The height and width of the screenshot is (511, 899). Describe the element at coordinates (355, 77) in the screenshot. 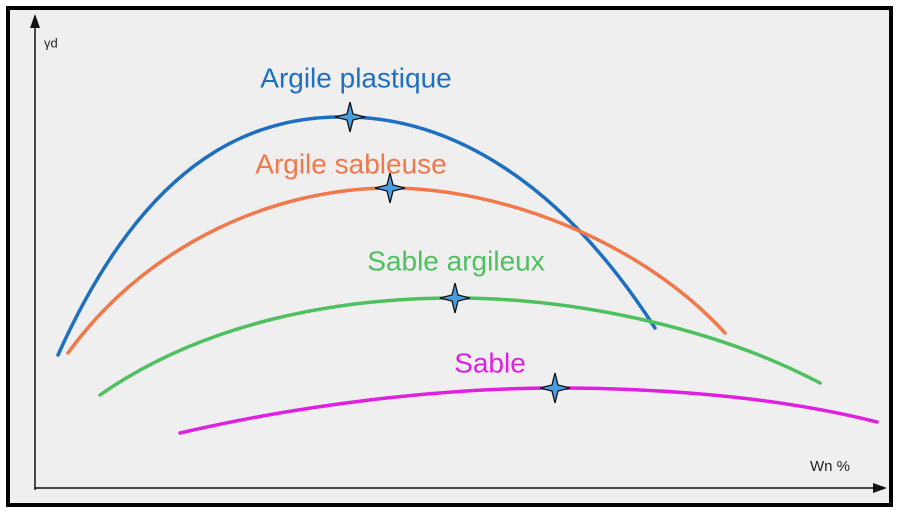

I see `curve-label: Argile plastique` at that location.